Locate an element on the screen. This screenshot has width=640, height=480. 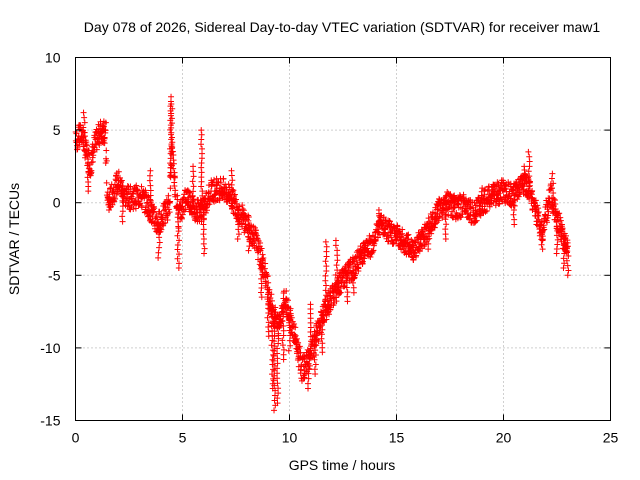
y-tick-label: 10 is located at coordinates (53, 58).